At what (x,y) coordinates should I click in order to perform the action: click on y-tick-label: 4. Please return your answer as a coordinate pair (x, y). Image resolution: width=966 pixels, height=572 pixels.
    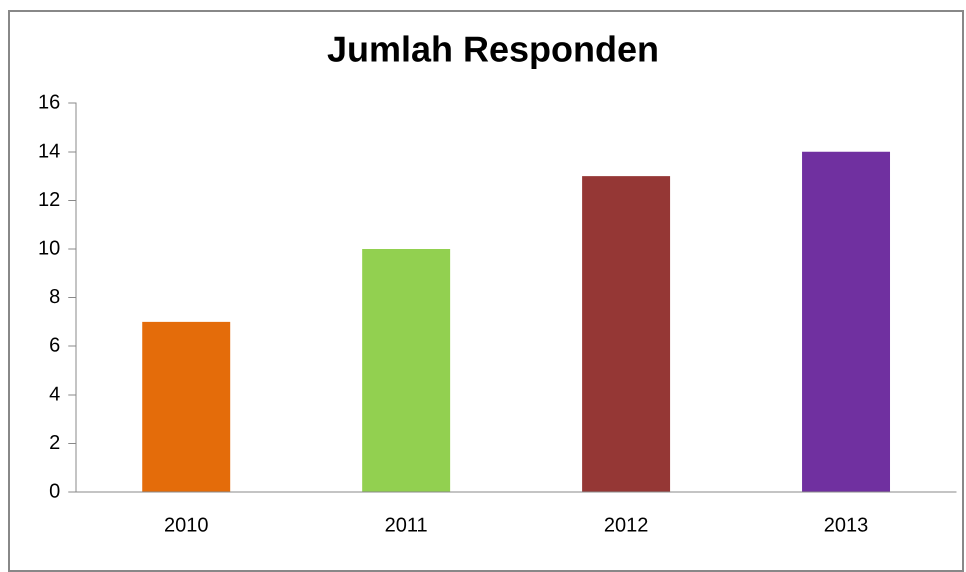
    Looking at the image, I should click on (54, 394).